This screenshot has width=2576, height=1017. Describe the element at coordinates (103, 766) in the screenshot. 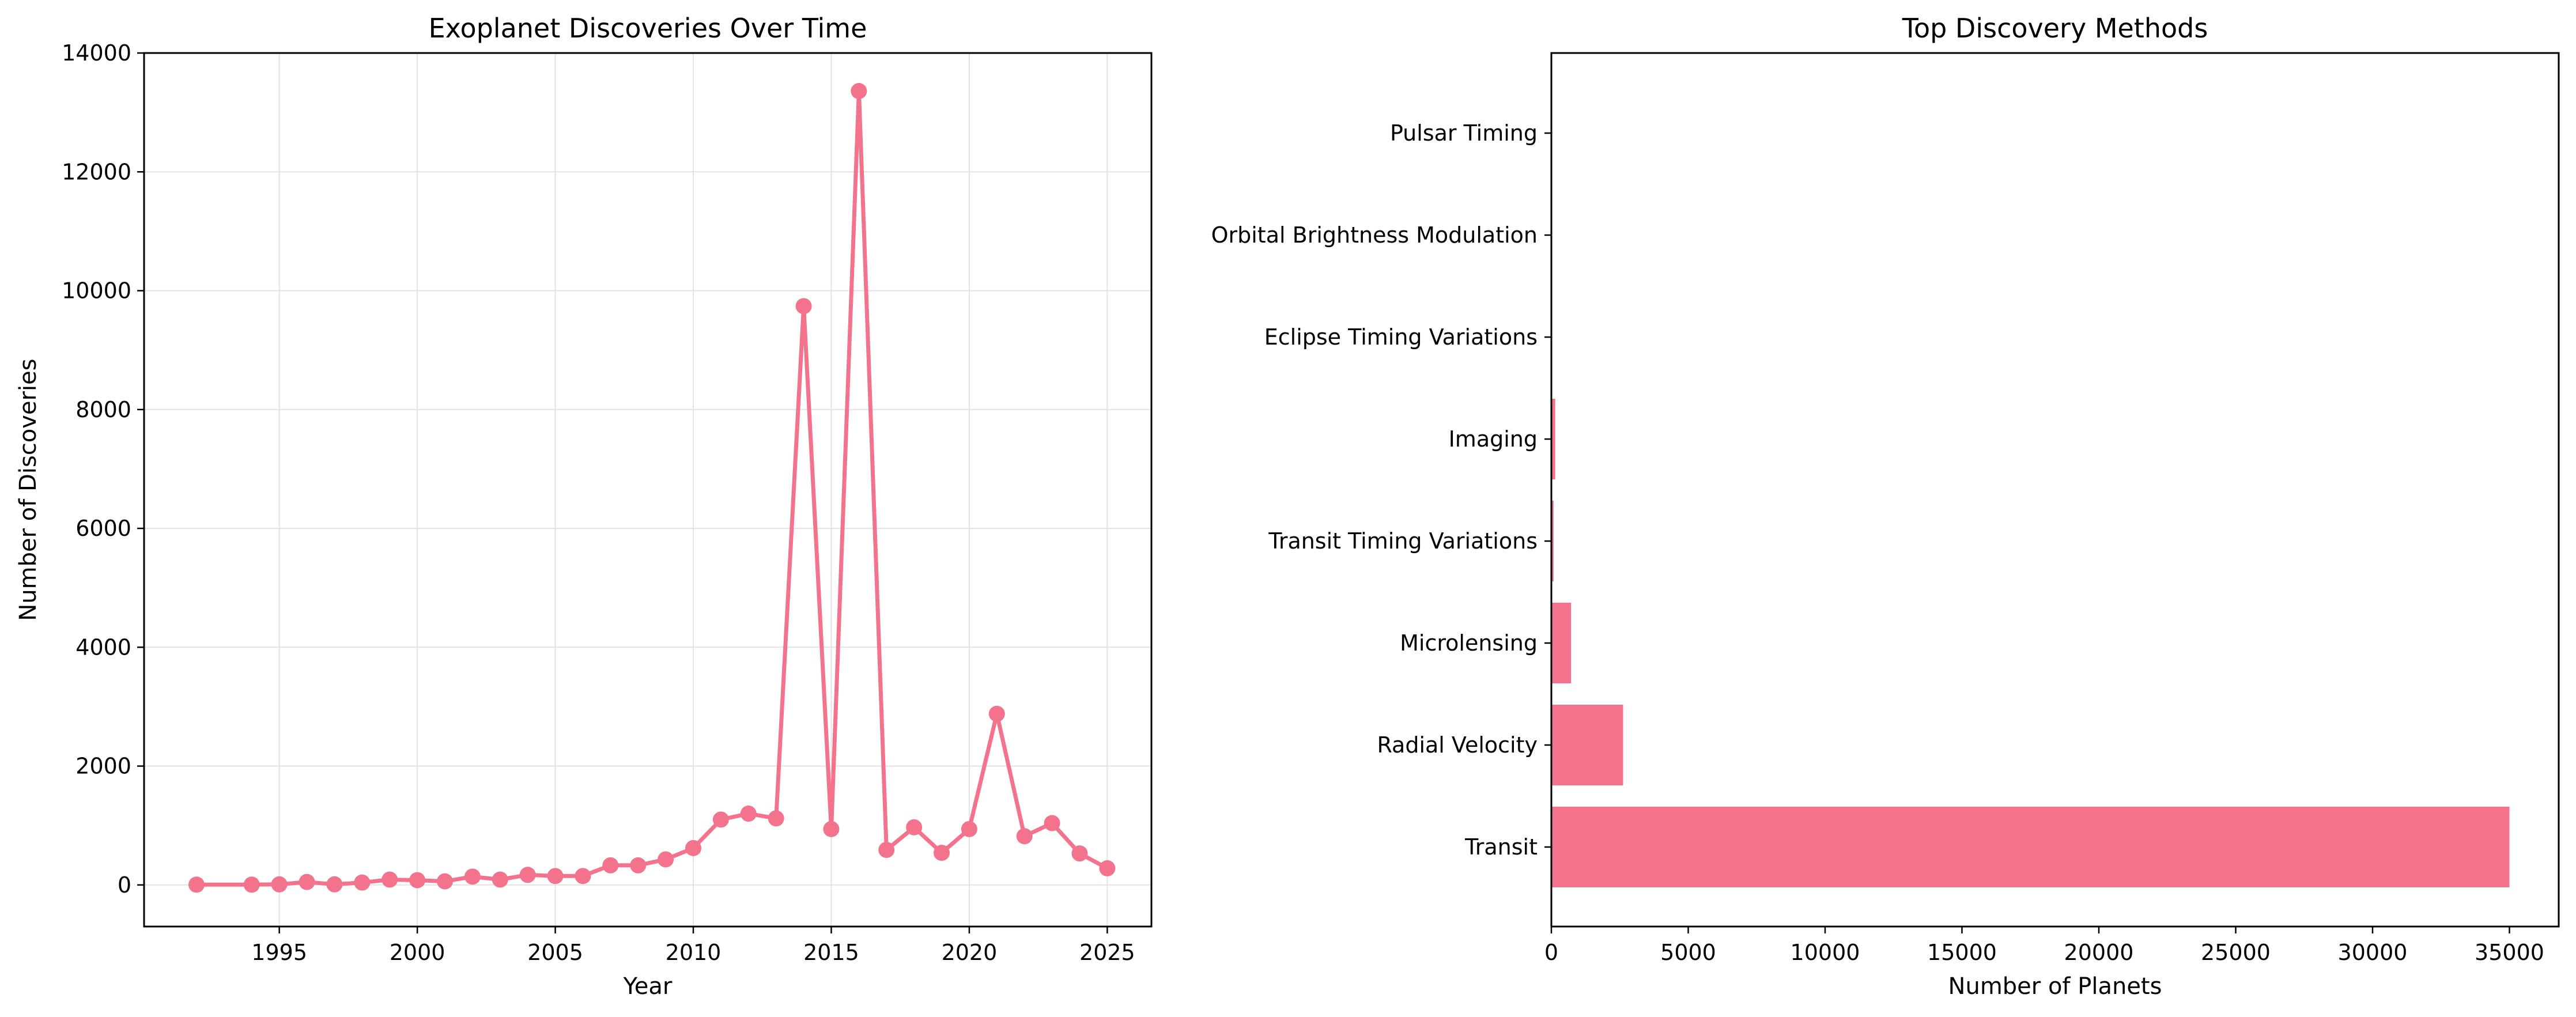

I see `y-tick-label: 2000` at that location.